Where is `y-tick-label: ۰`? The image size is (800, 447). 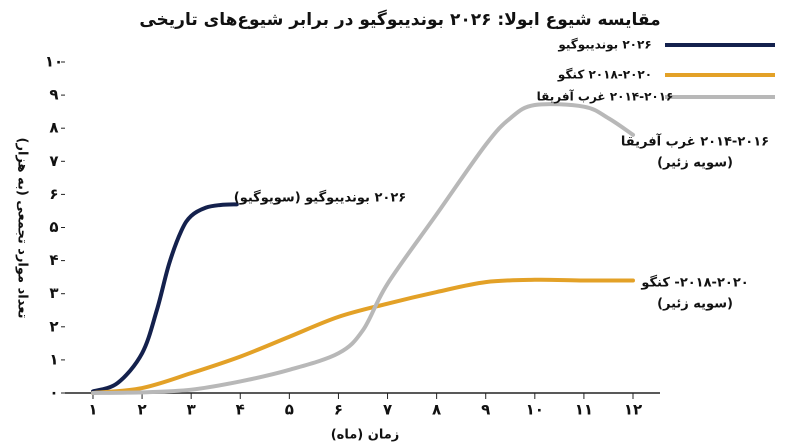
y-tick-label: ۰ is located at coordinates (53, 393).